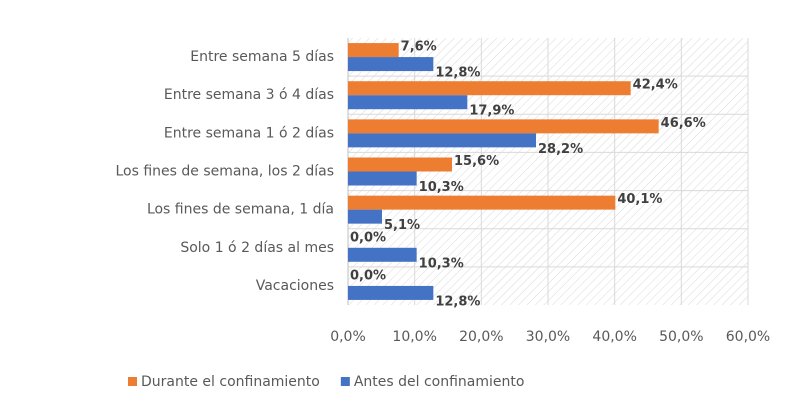 This screenshot has height=416, width=790. What do you see at coordinates (614, 337) in the screenshot?
I see `x-tick-label: 40,0%` at bounding box center [614, 337].